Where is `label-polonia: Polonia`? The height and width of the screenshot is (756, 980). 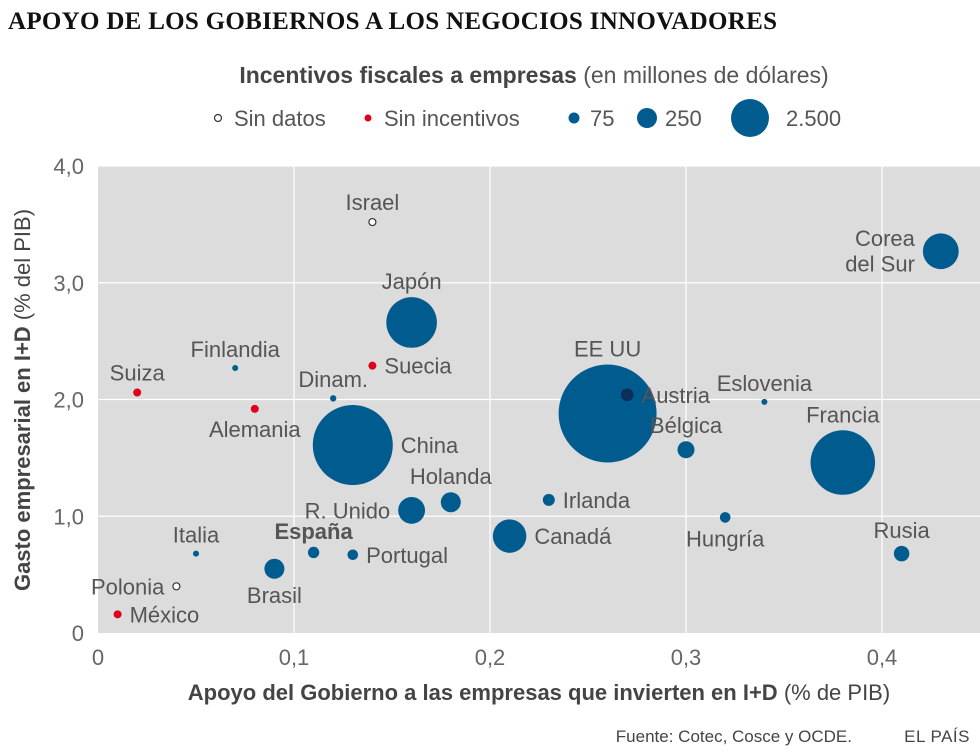
label-polonia: Polonia is located at coordinates (128, 586).